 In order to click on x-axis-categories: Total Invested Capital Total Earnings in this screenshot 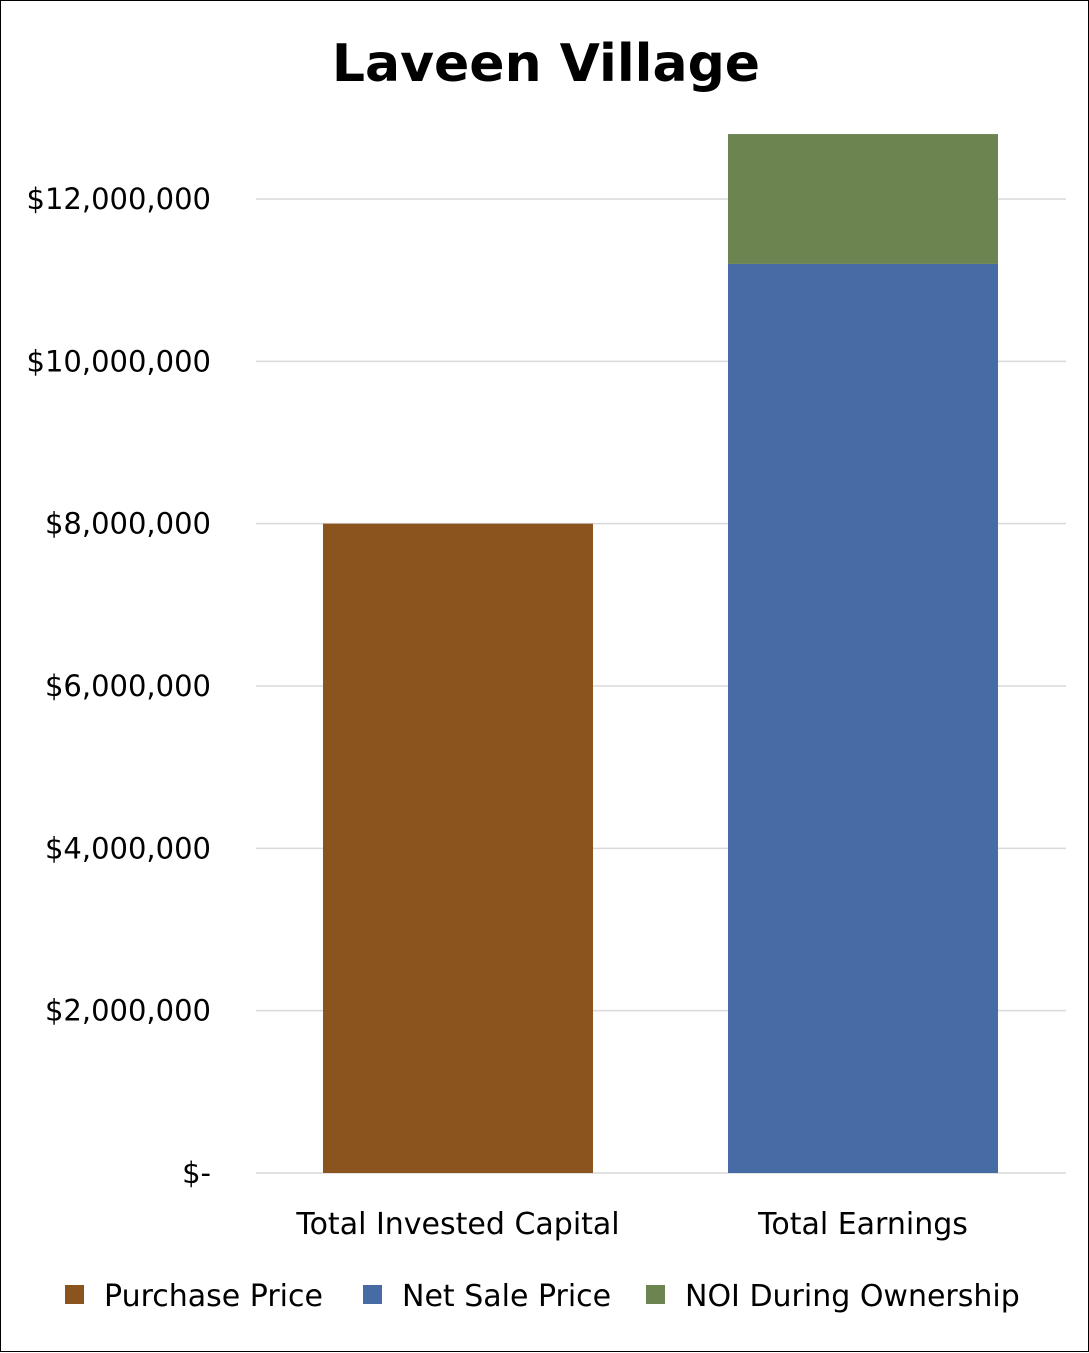, I will do `click(631, 1224)`.